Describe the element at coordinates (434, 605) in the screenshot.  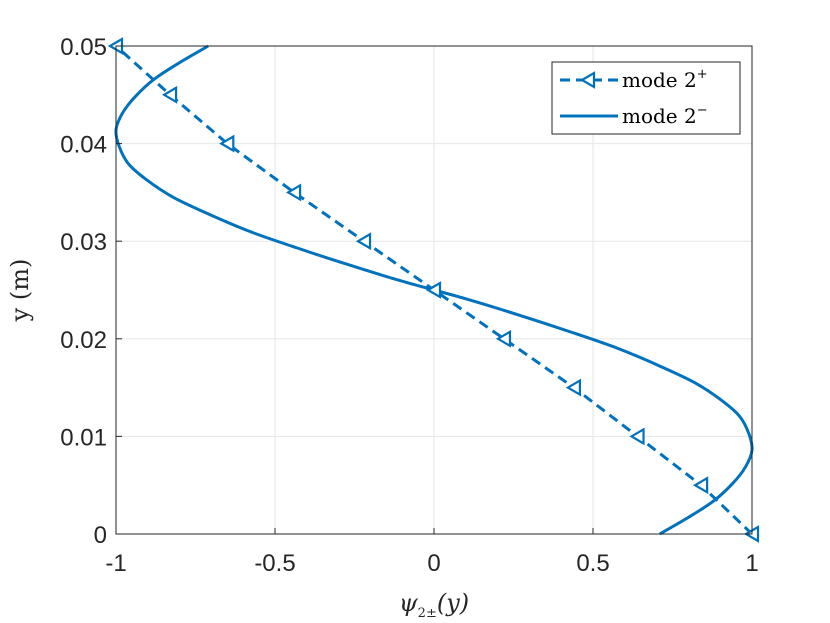
I see `x-axis-title: ψ2±(y)` at that location.